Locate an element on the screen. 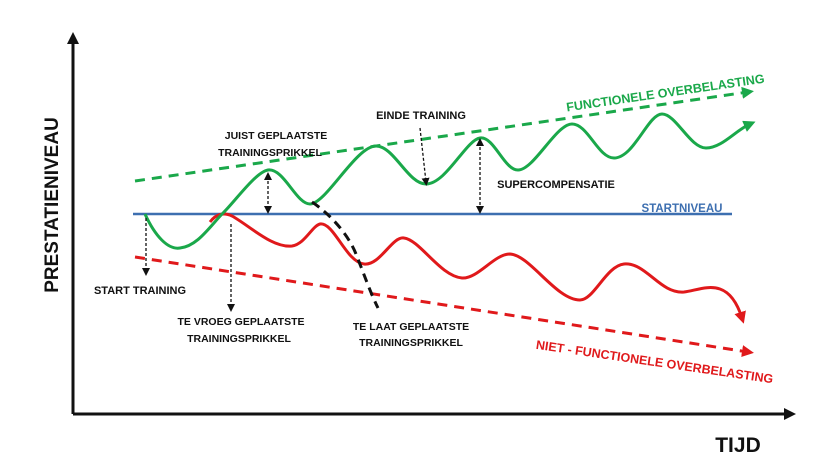  baseline-label: STARTNIVEAU is located at coordinates (682, 209).